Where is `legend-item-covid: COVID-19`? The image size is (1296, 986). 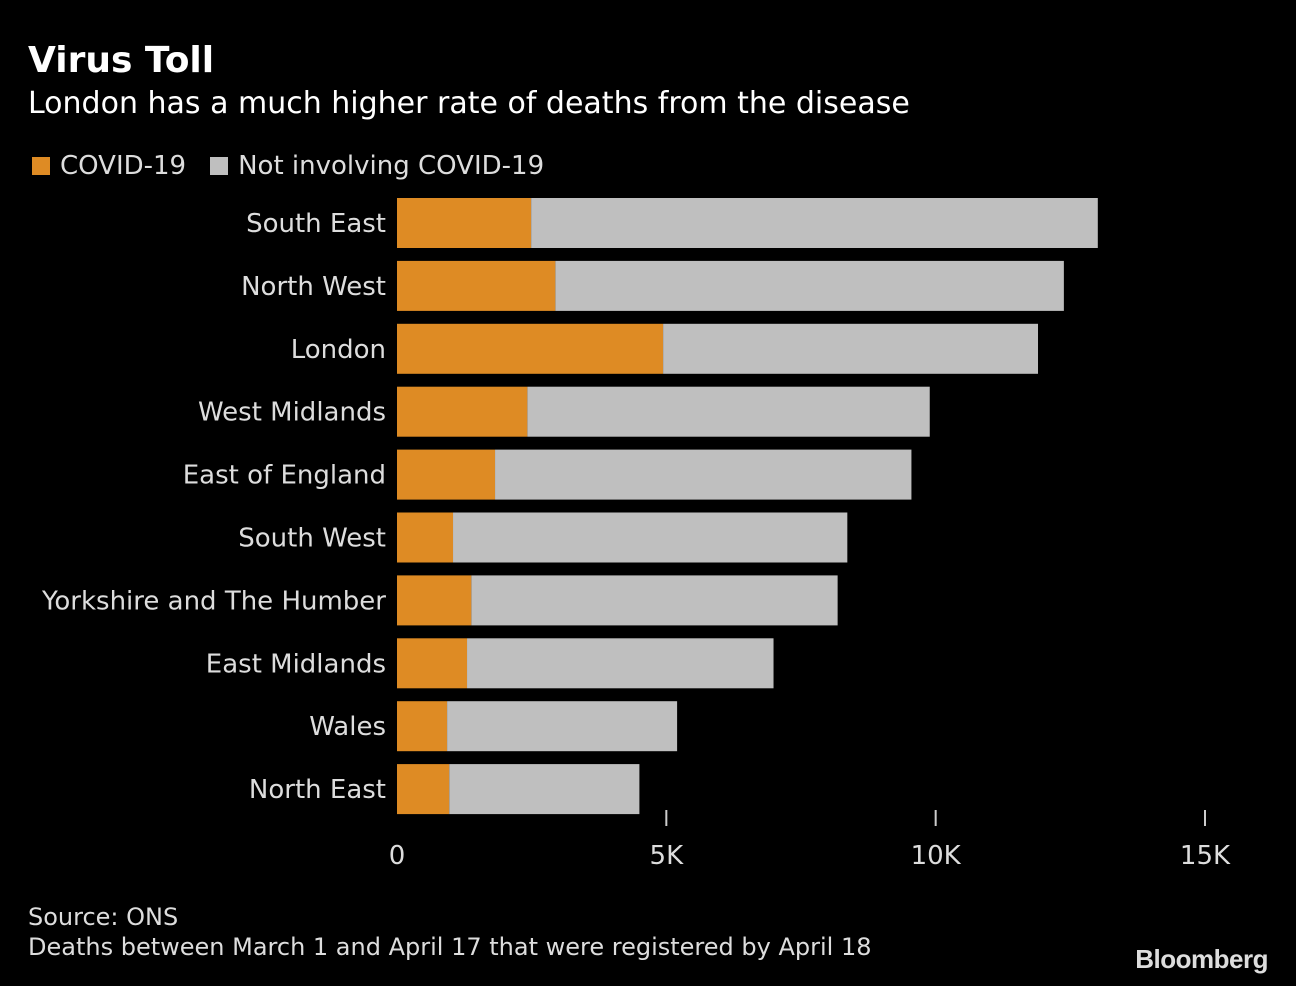
legend-item-covid: COVID-19 is located at coordinates (109, 166).